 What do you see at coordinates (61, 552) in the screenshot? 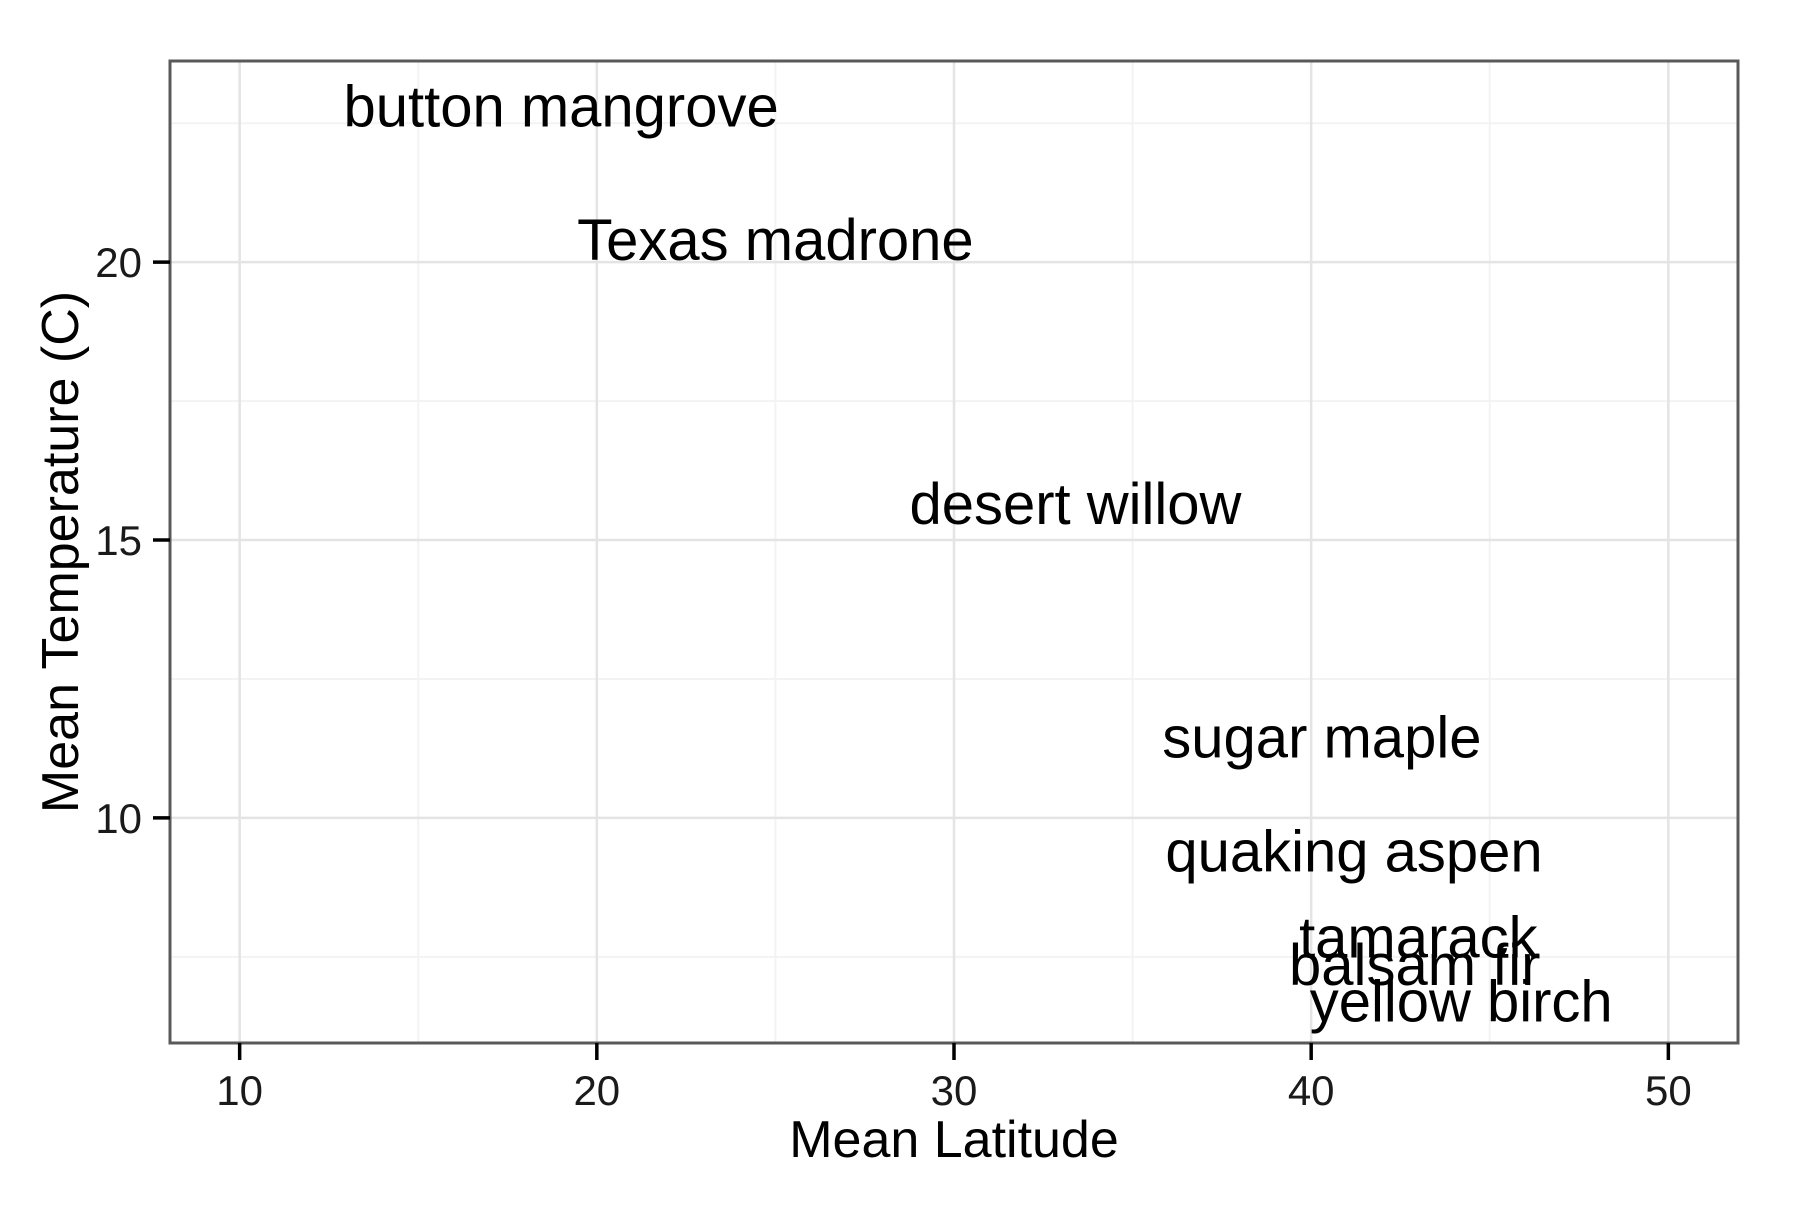
I see `y-axis-title: Mean Temperature (C)` at bounding box center [61, 552].